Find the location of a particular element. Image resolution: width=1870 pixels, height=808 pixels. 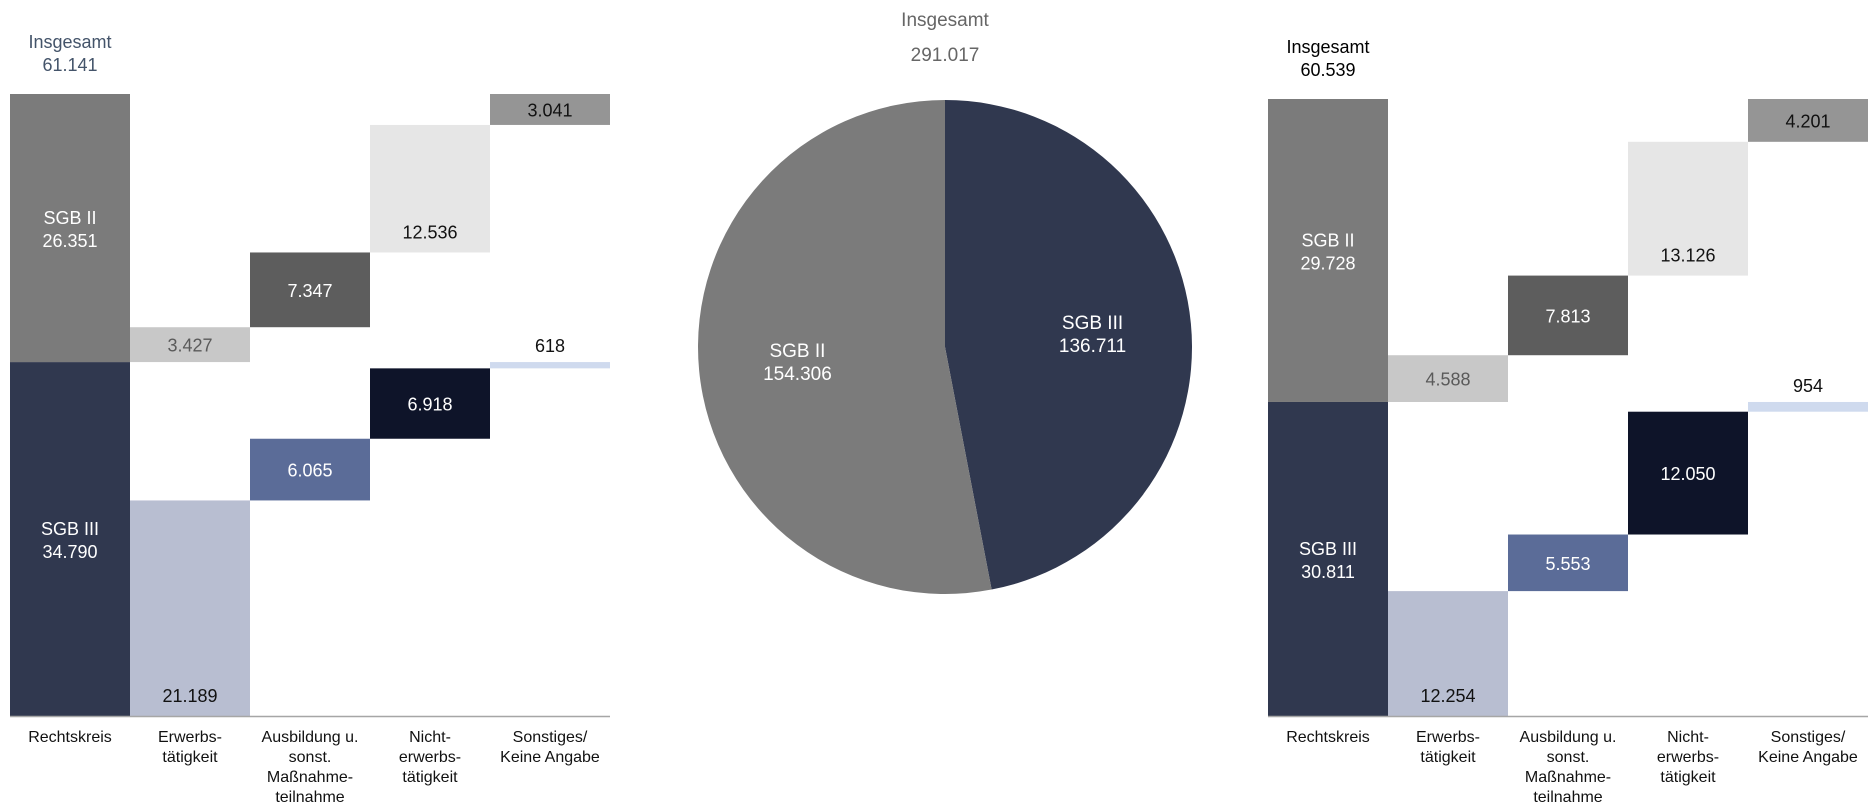

total-value-line: 60.539 is located at coordinates (1327, 70).